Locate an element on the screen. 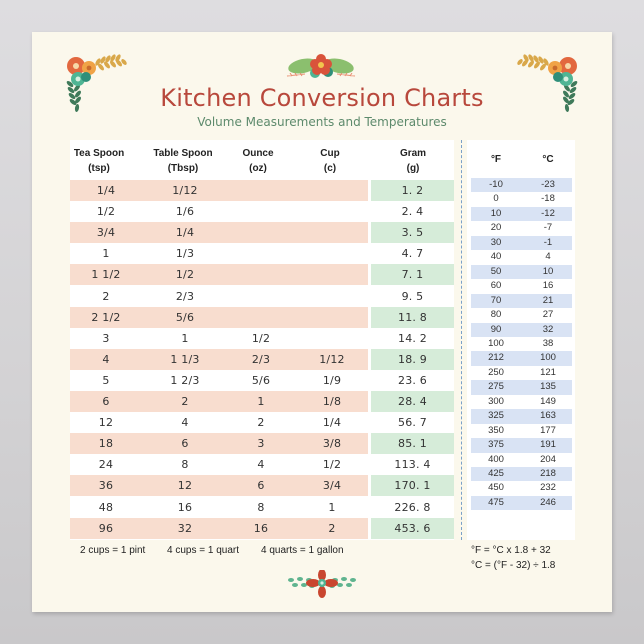 The width and height of the screenshot is (644, 644). cell-fahrenheit: 475 is located at coordinates (496, 502).